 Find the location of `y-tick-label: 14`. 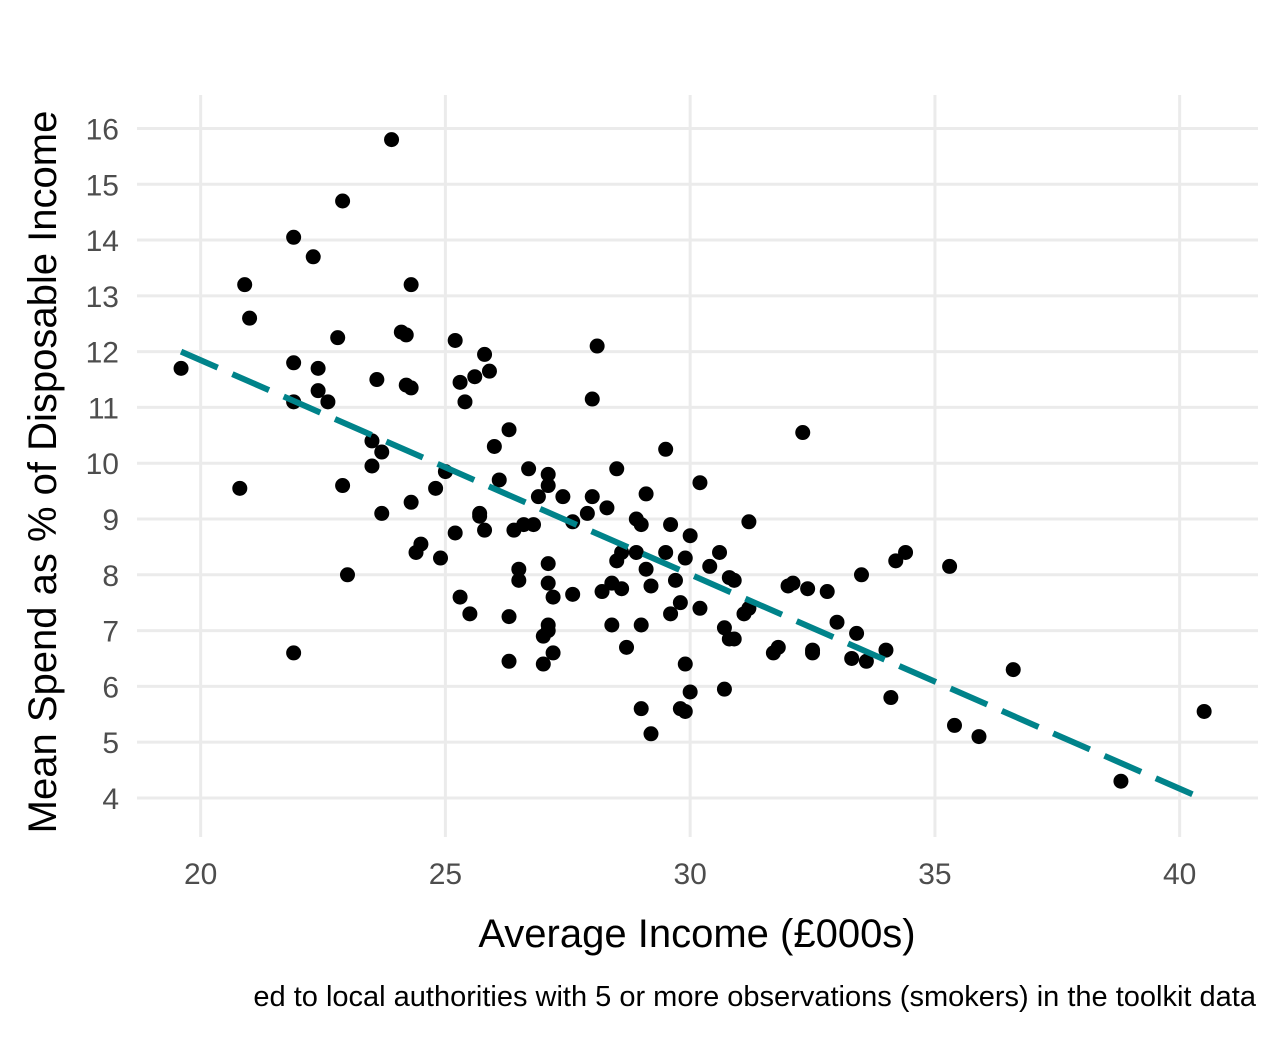

y-tick-label: 14 is located at coordinates (102, 241).